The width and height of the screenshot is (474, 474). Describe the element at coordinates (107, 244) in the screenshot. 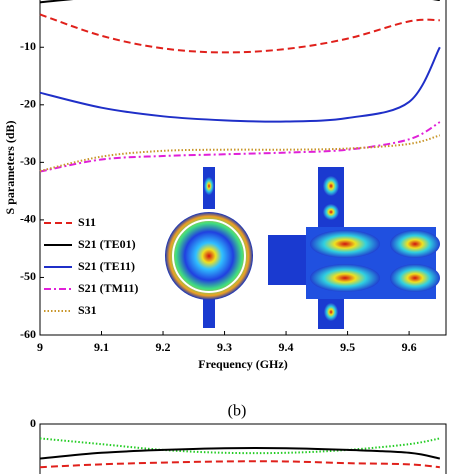

I see `legend-label: S21 (TE01)` at that location.